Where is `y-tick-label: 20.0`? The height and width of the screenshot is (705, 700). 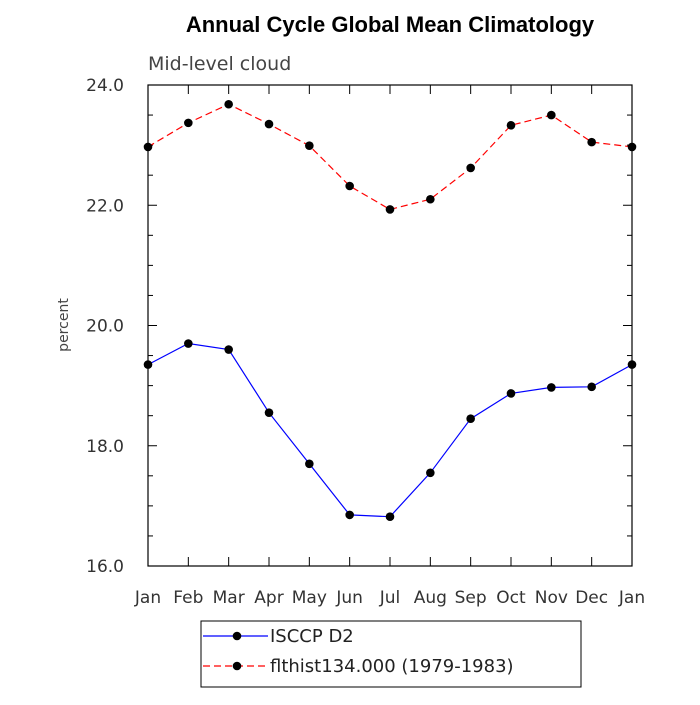
y-tick-label: 20.0 is located at coordinates (105, 327).